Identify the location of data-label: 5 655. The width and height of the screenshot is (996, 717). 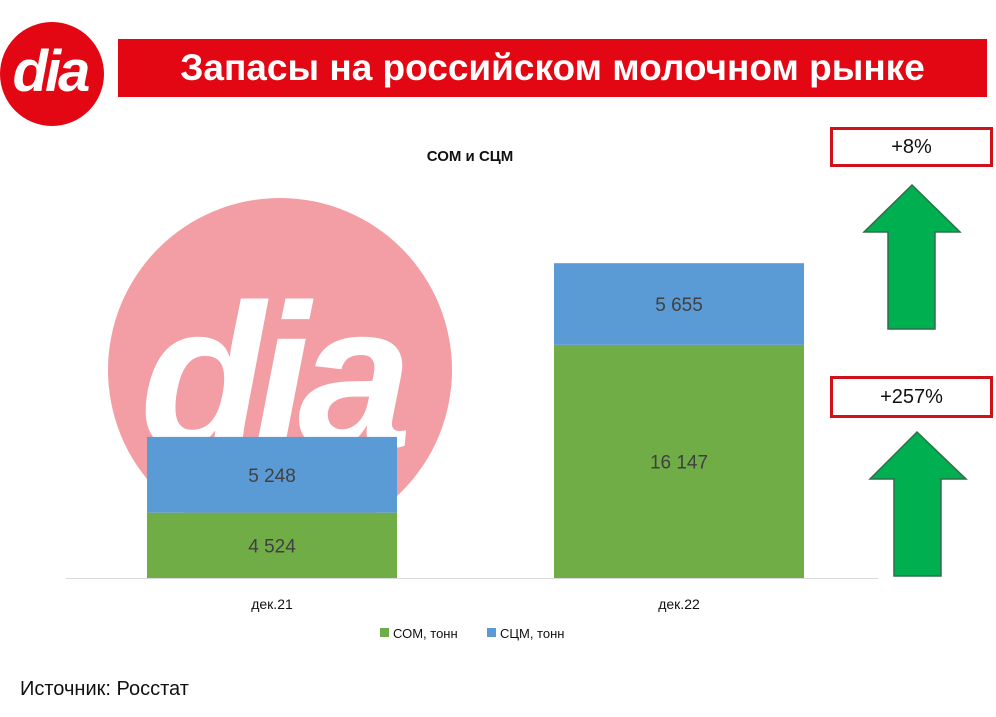
(679, 305).